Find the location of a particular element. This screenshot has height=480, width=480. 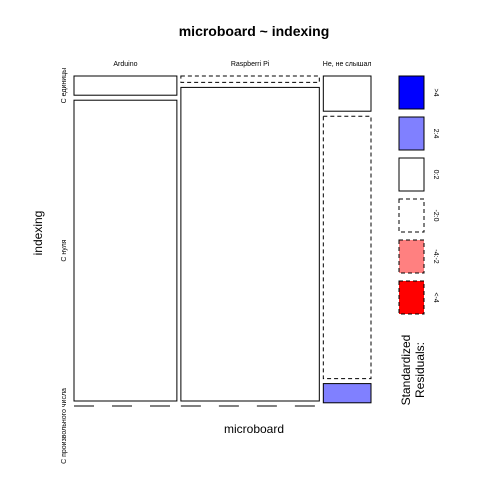

chart-title: microboard ~ indexing is located at coordinates (254, 31).